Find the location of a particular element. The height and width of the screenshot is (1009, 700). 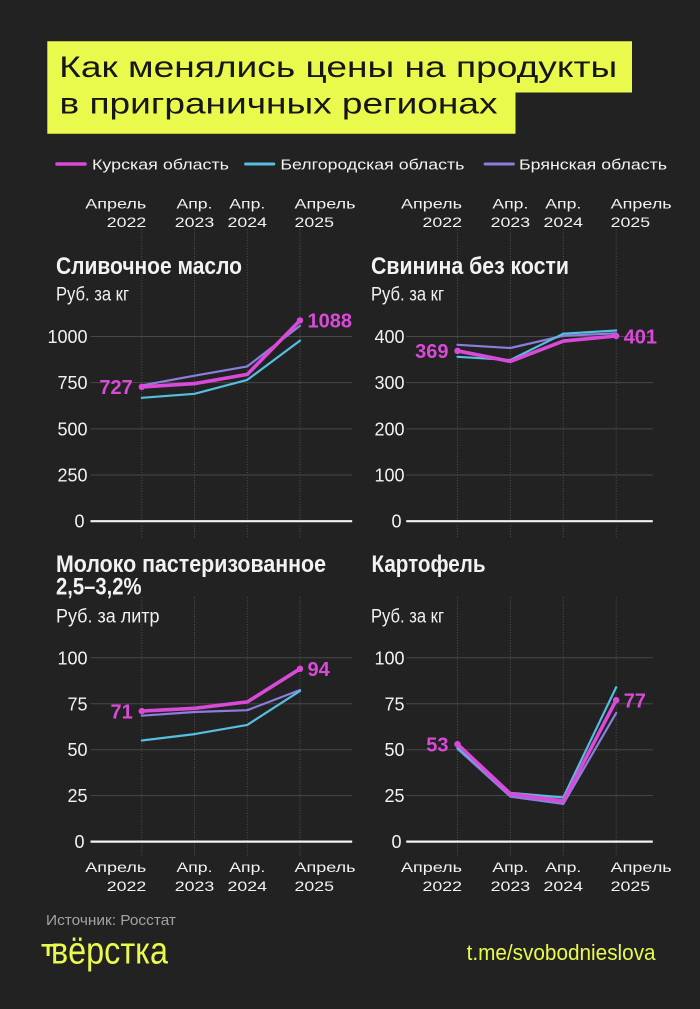

svg-text: Источник: Росстат is located at coordinates (111, 920).